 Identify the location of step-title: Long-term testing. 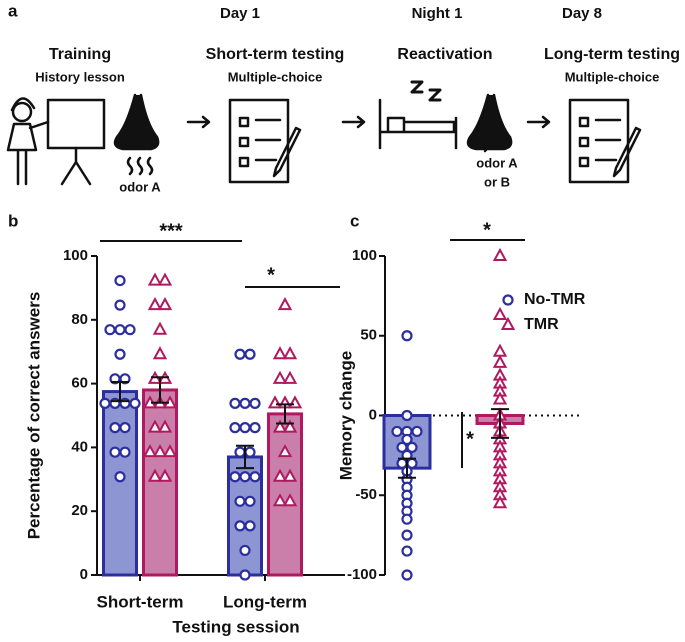
(612, 54).